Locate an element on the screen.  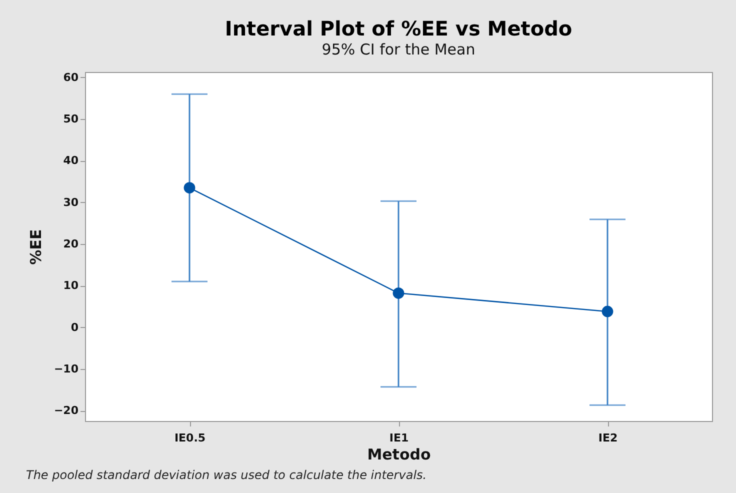
y-tick-label: −20 is located at coordinates (66, 411).